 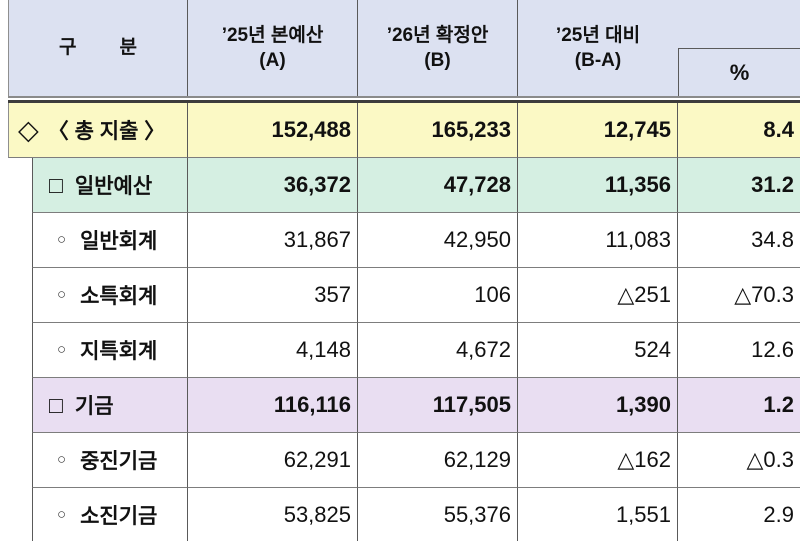 I want to click on category-label: 구 분, so click(x=98, y=47).